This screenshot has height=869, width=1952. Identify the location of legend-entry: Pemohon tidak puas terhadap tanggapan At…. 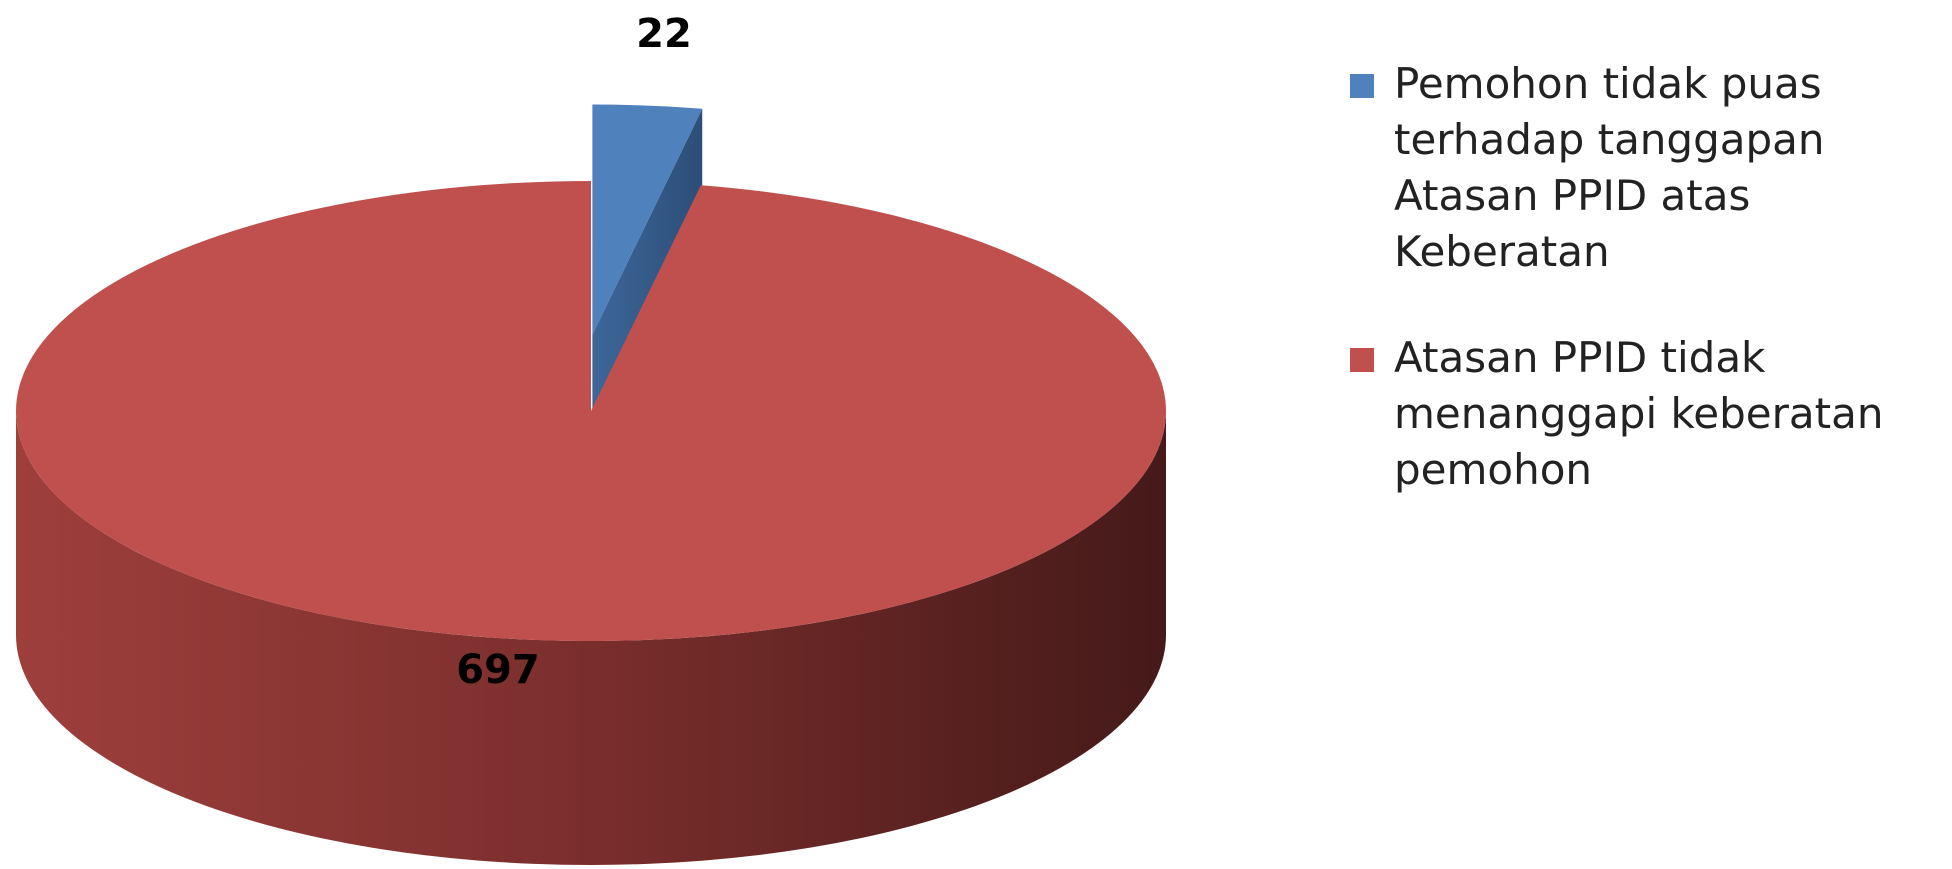
(1640, 168).